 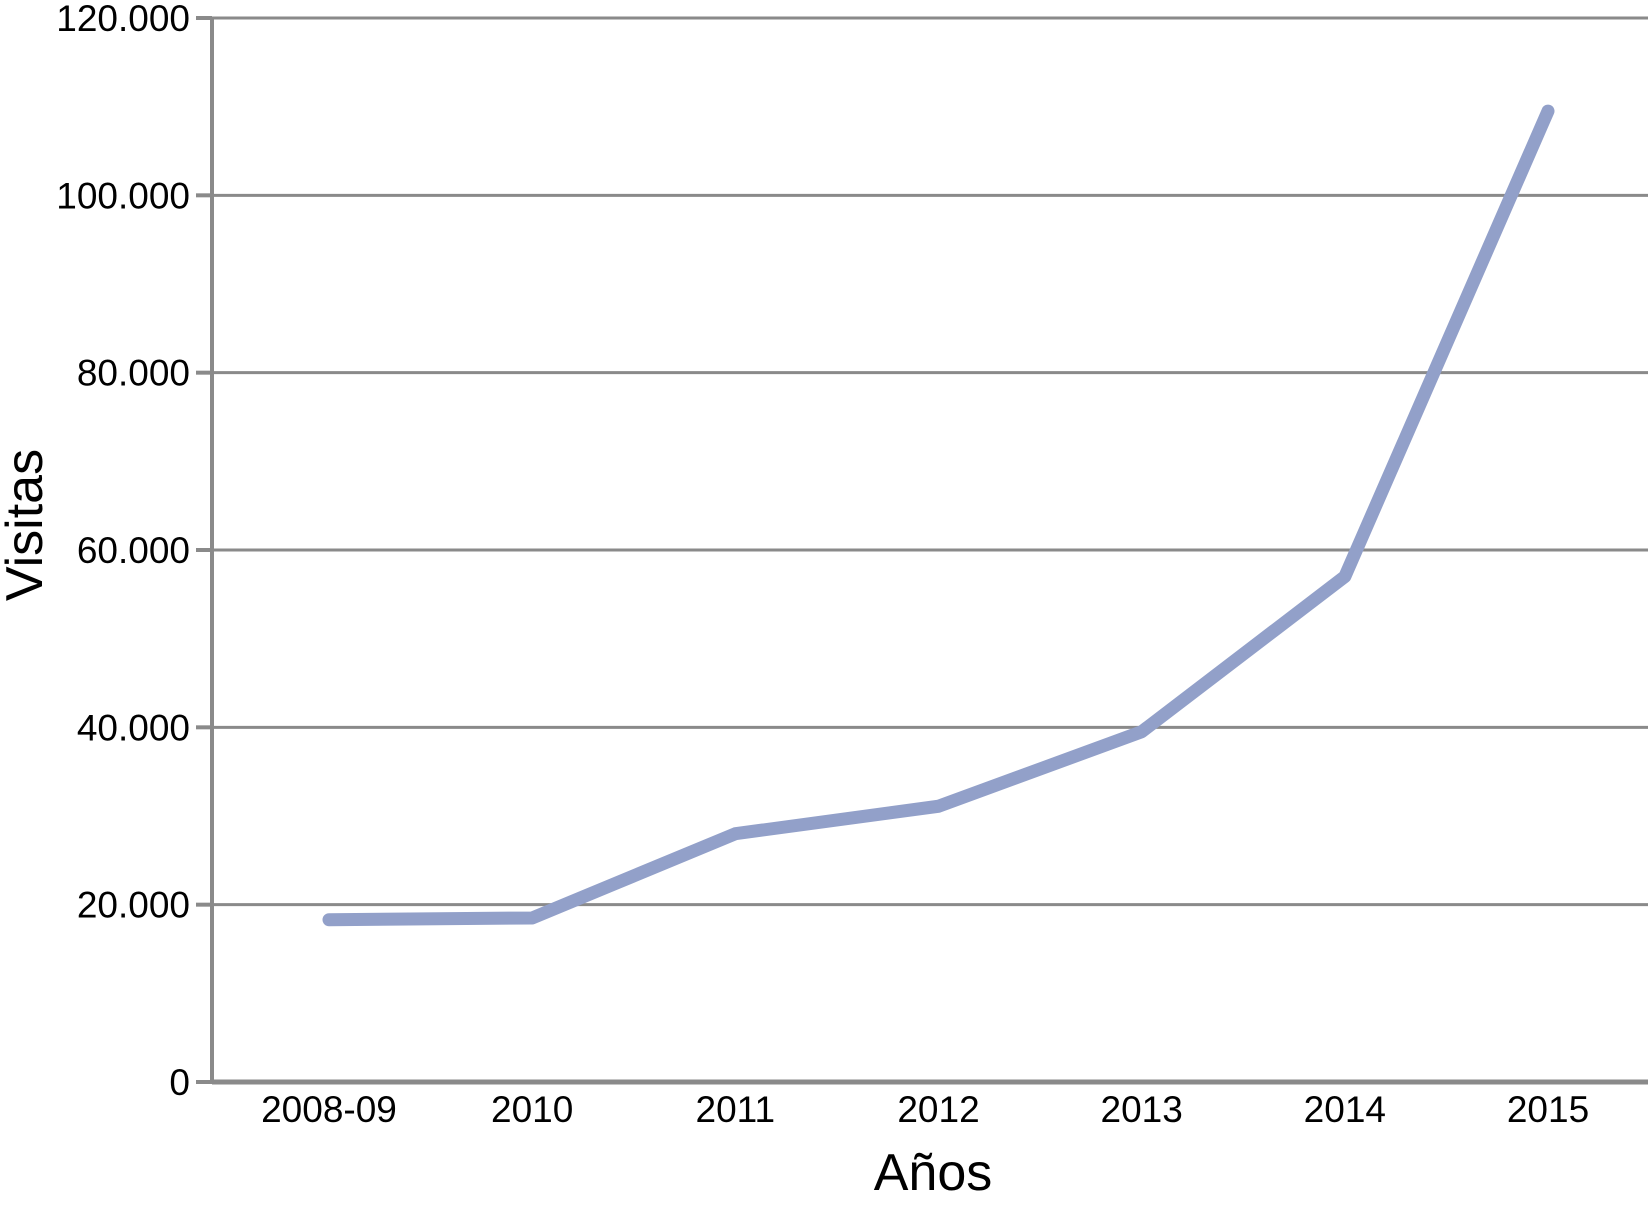 What do you see at coordinates (27, 525) in the screenshot?
I see `y-axis-title: Visitas` at bounding box center [27, 525].